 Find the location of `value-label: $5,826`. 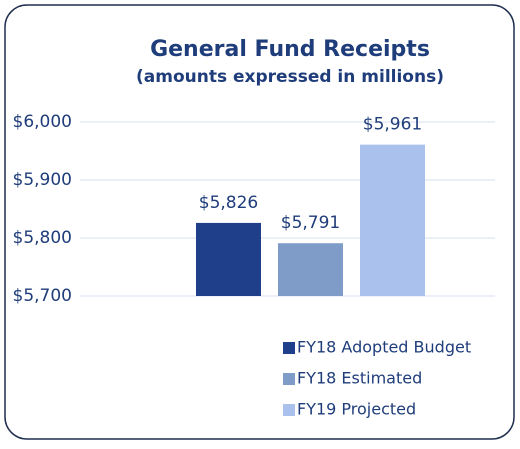

value-label: $5,826 is located at coordinates (228, 203).